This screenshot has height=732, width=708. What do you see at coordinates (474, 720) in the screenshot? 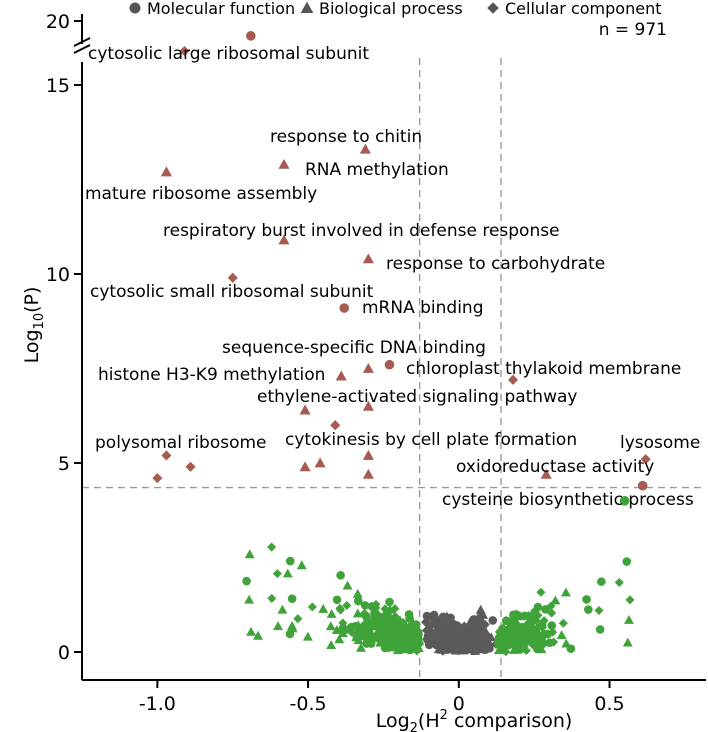
I see `x-axis-title: Log2(H2 comparison)` at bounding box center [474, 720].